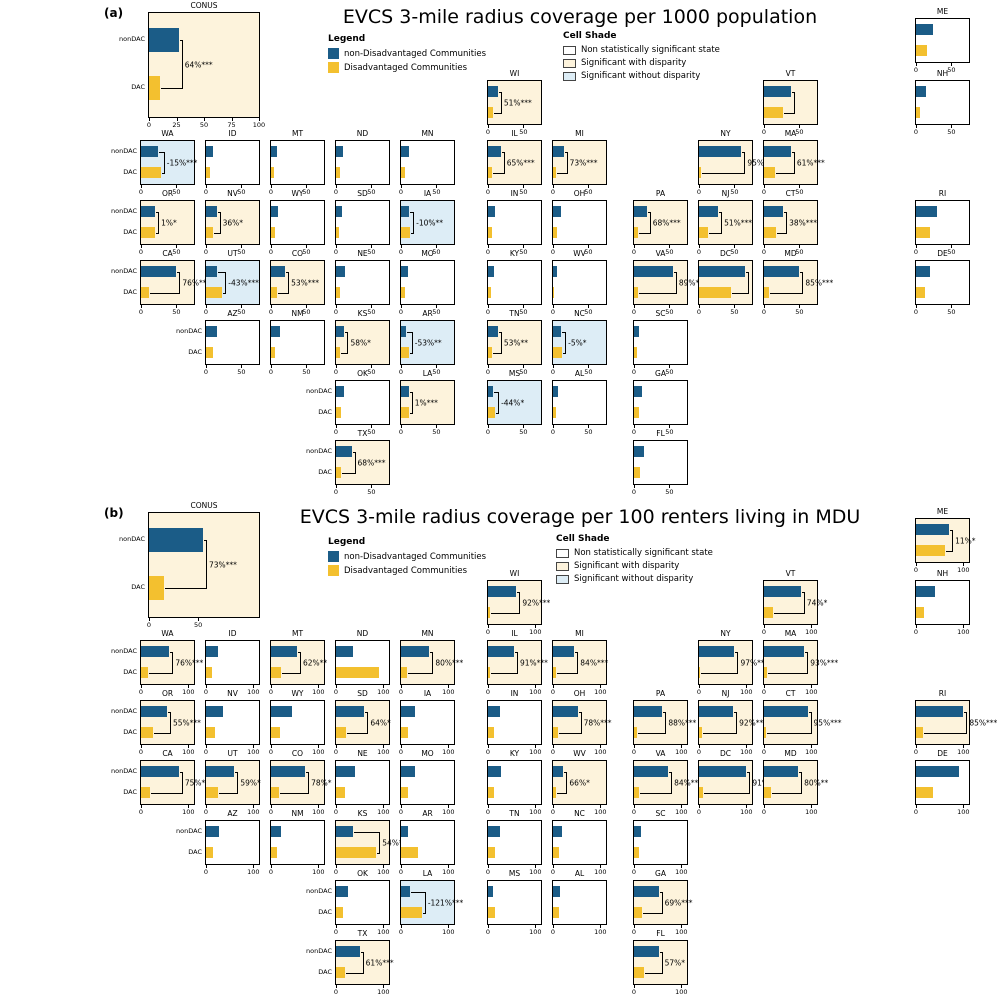  What do you see at coordinates (942, 193) in the screenshot?
I see `chart-label: RI` at bounding box center [942, 193].